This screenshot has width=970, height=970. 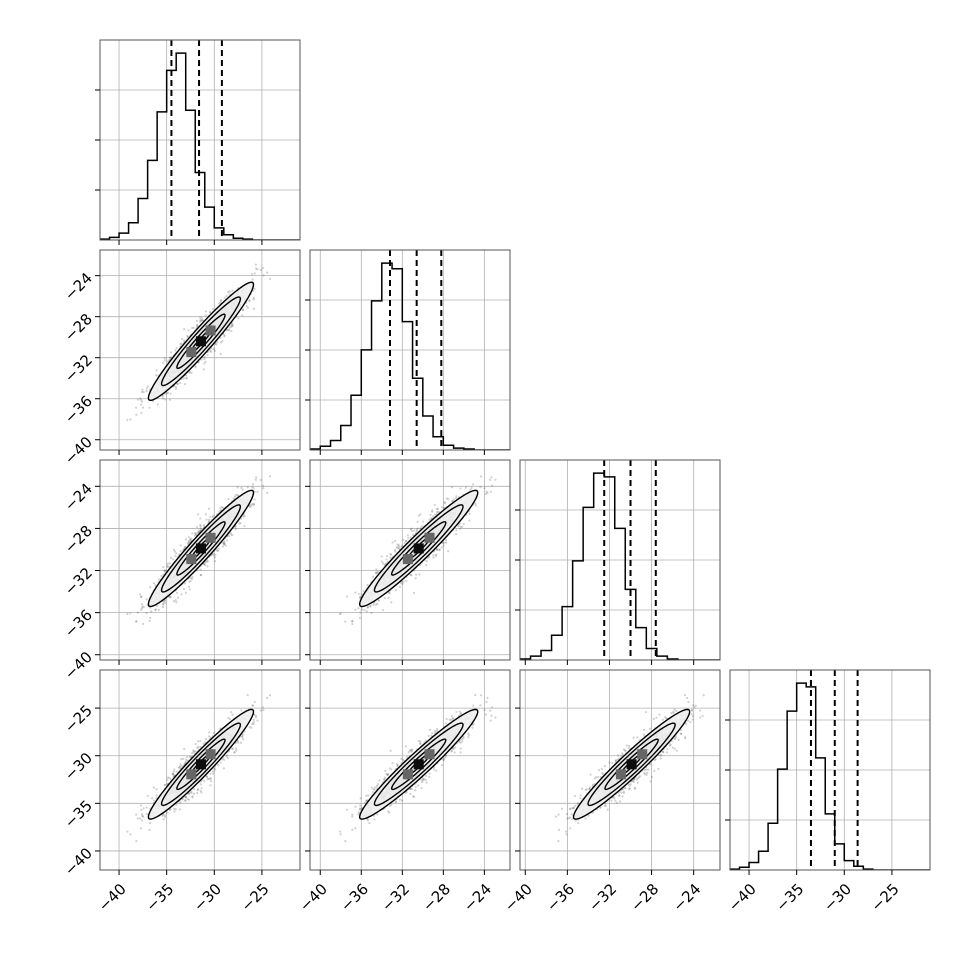 I want to click on y-tick-label: −24, so click(x=78, y=286).